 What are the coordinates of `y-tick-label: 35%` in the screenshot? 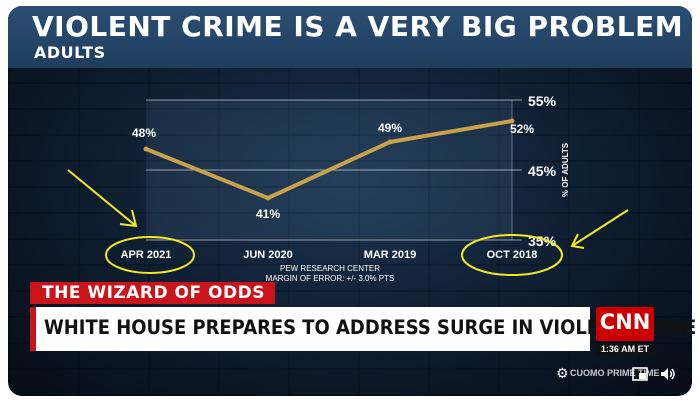 It's located at (542, 241).